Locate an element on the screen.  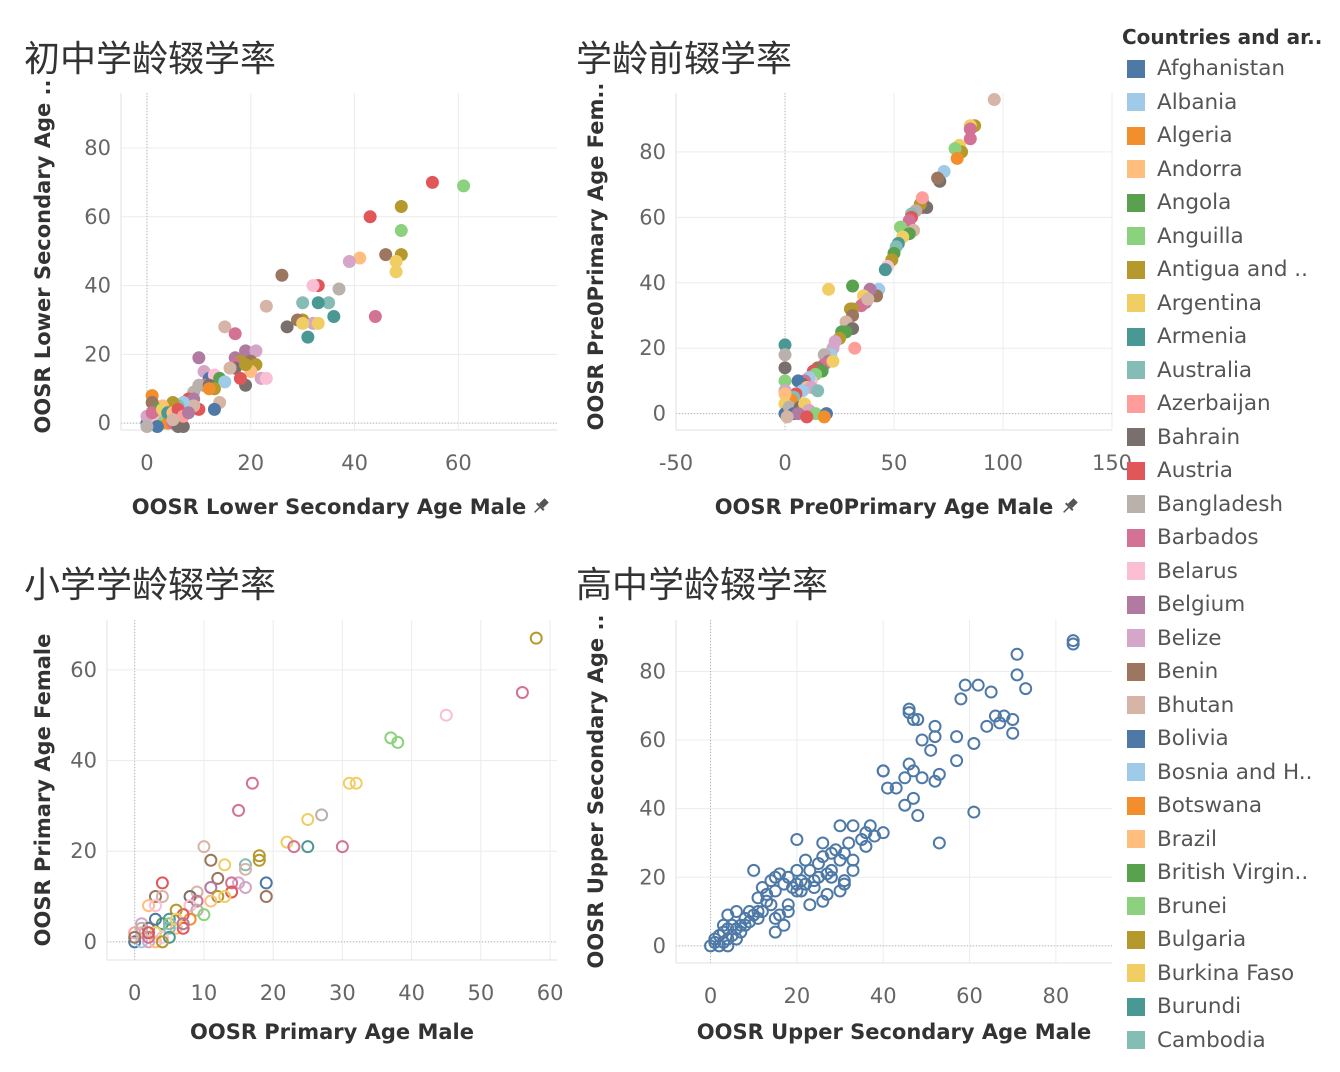
legend-item: Bangladesh is located at coordinates (1229, 505).